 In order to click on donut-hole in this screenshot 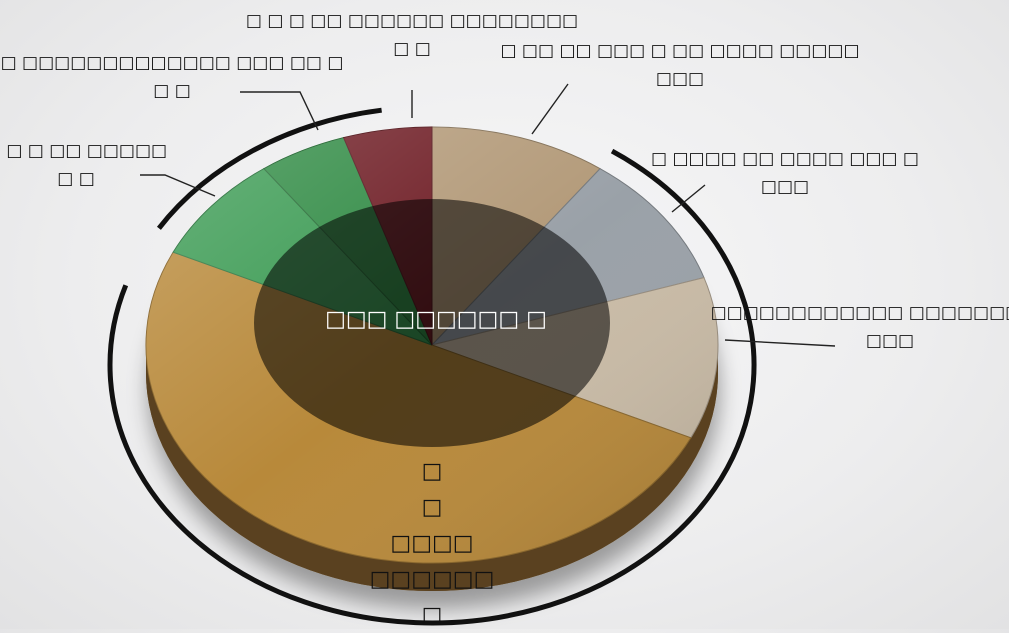, I will do `click(432, 323)`.